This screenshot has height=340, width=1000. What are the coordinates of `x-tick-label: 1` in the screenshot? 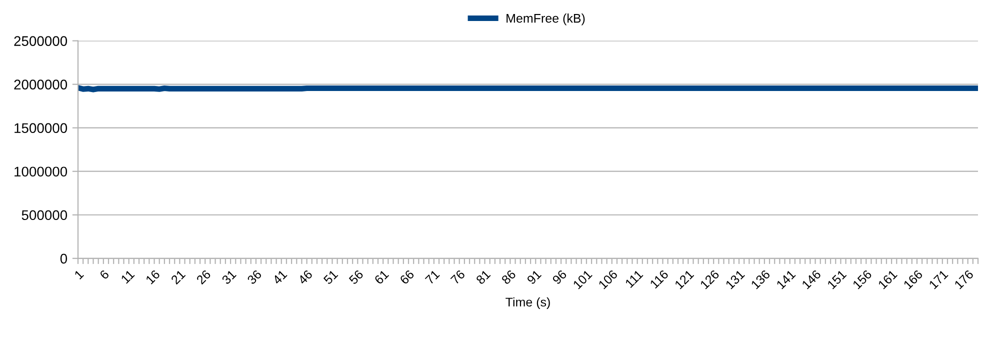 It's located at (79, 275).